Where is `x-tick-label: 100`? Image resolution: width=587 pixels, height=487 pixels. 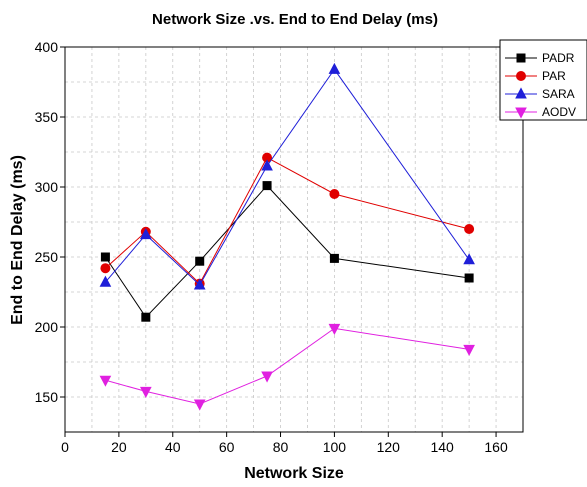 x-tick-label: 100 is located at coordinates (335, 447).